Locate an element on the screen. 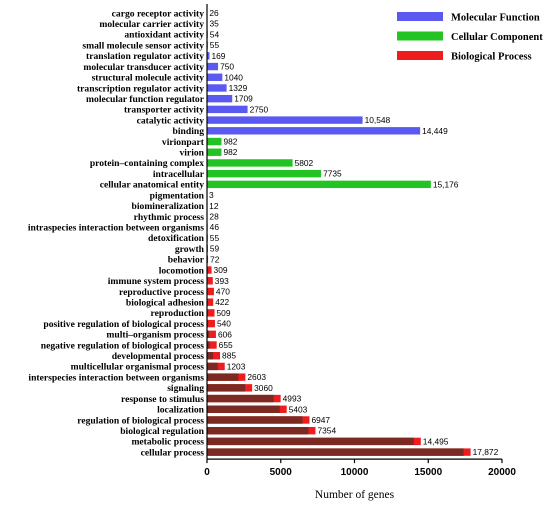 Image resolution: width=550 pixels, height=506 pixels. category-label-small-molecule-sensor-activity: small molecule sensor activity is located at coordinates (143, 45).